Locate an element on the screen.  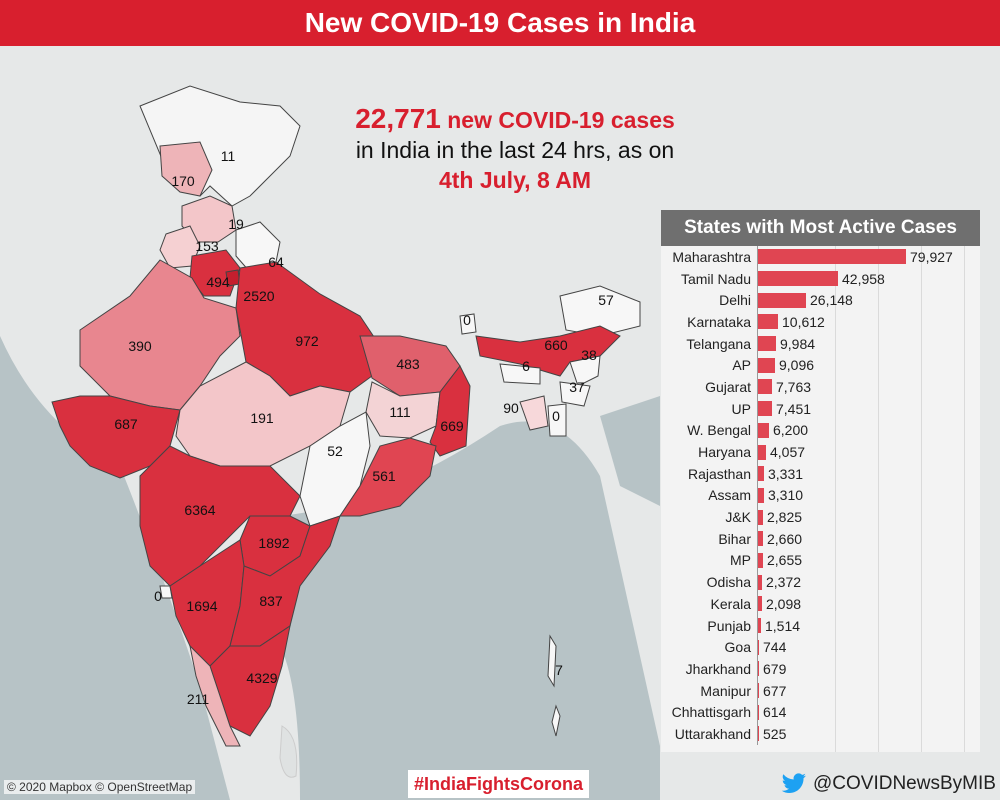
map-label-chhattisgarh: 52 is located at coordinates (335, 451).